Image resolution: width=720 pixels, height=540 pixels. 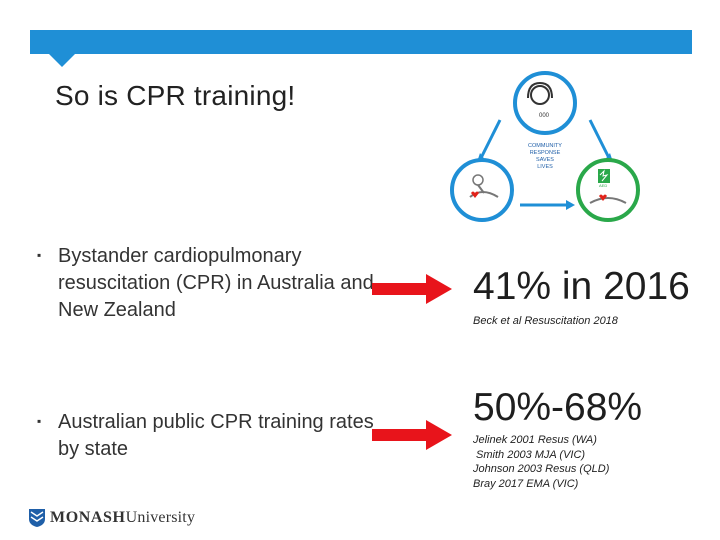 I want to click on reference-list: Beck et al Resuscitation 2018, so click(x=545, y=321).